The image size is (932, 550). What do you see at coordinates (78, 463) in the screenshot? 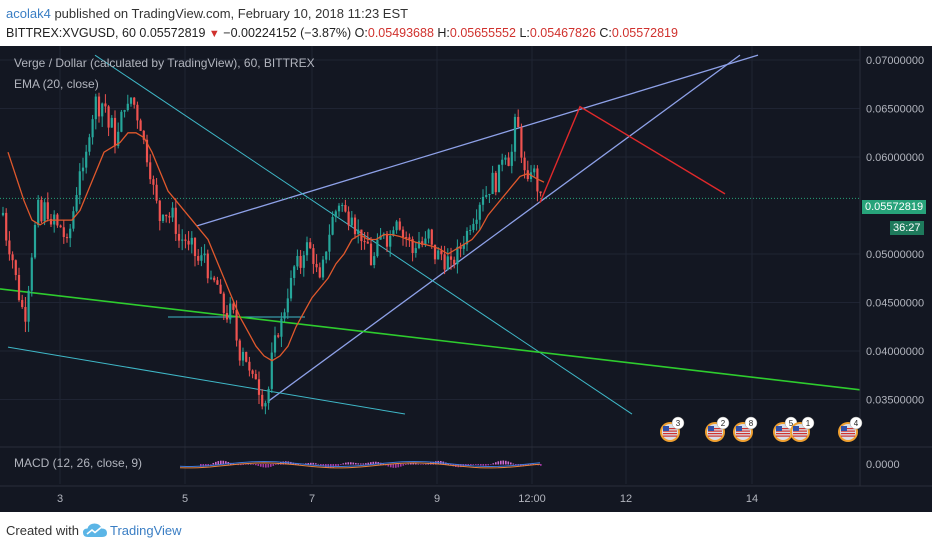
I see `macd-legend: MACD (12, 26, close, 9)` at bounding box center [78, 463].